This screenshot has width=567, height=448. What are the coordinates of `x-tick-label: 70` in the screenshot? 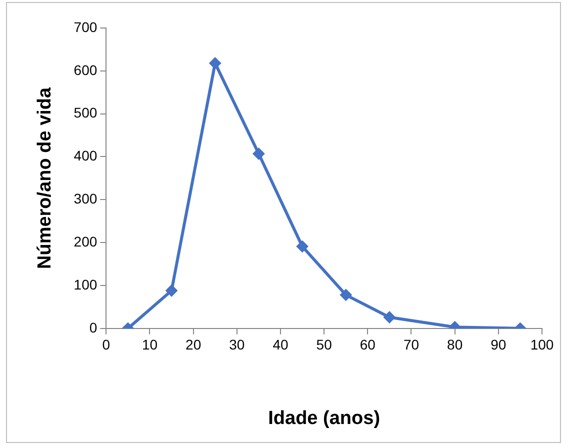 It's located at (411, 344).